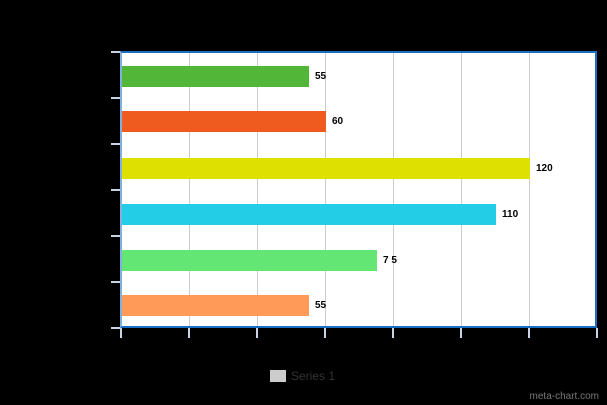 The image size is (607, 405). What do you see at coordinates (544, 168) in the screenshot?
I see `data-label: 120` at bounding box center [544, 168].